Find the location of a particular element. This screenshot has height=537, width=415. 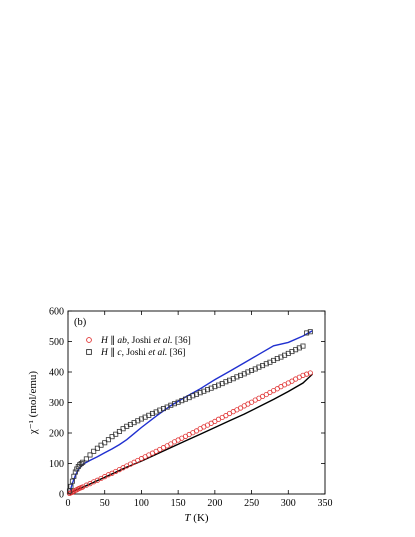

fit-line is located at coordinates (192, 433).